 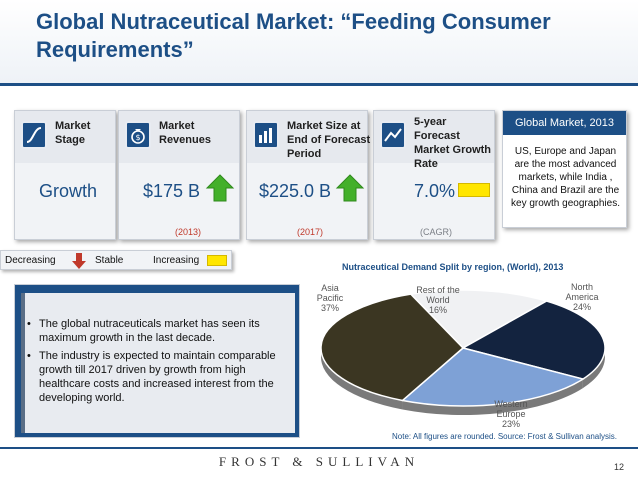 What do you see at coordinates (319, 448) in the screenshot?
I see `footer-divider` at bounding box center [319, 448].